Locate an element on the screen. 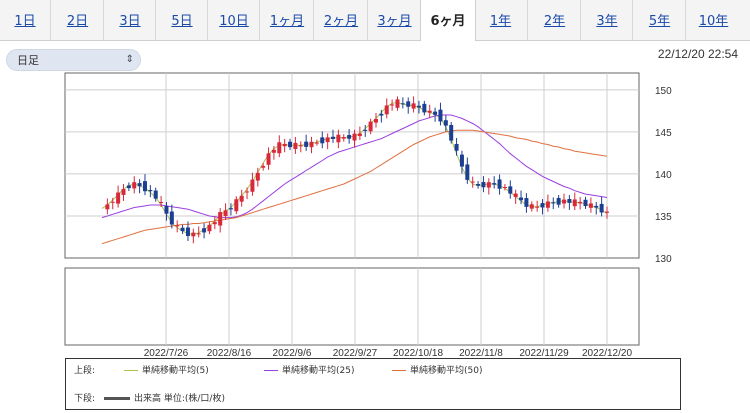  tab-label: 2ヶ月 is located at coordinates (341, 21).